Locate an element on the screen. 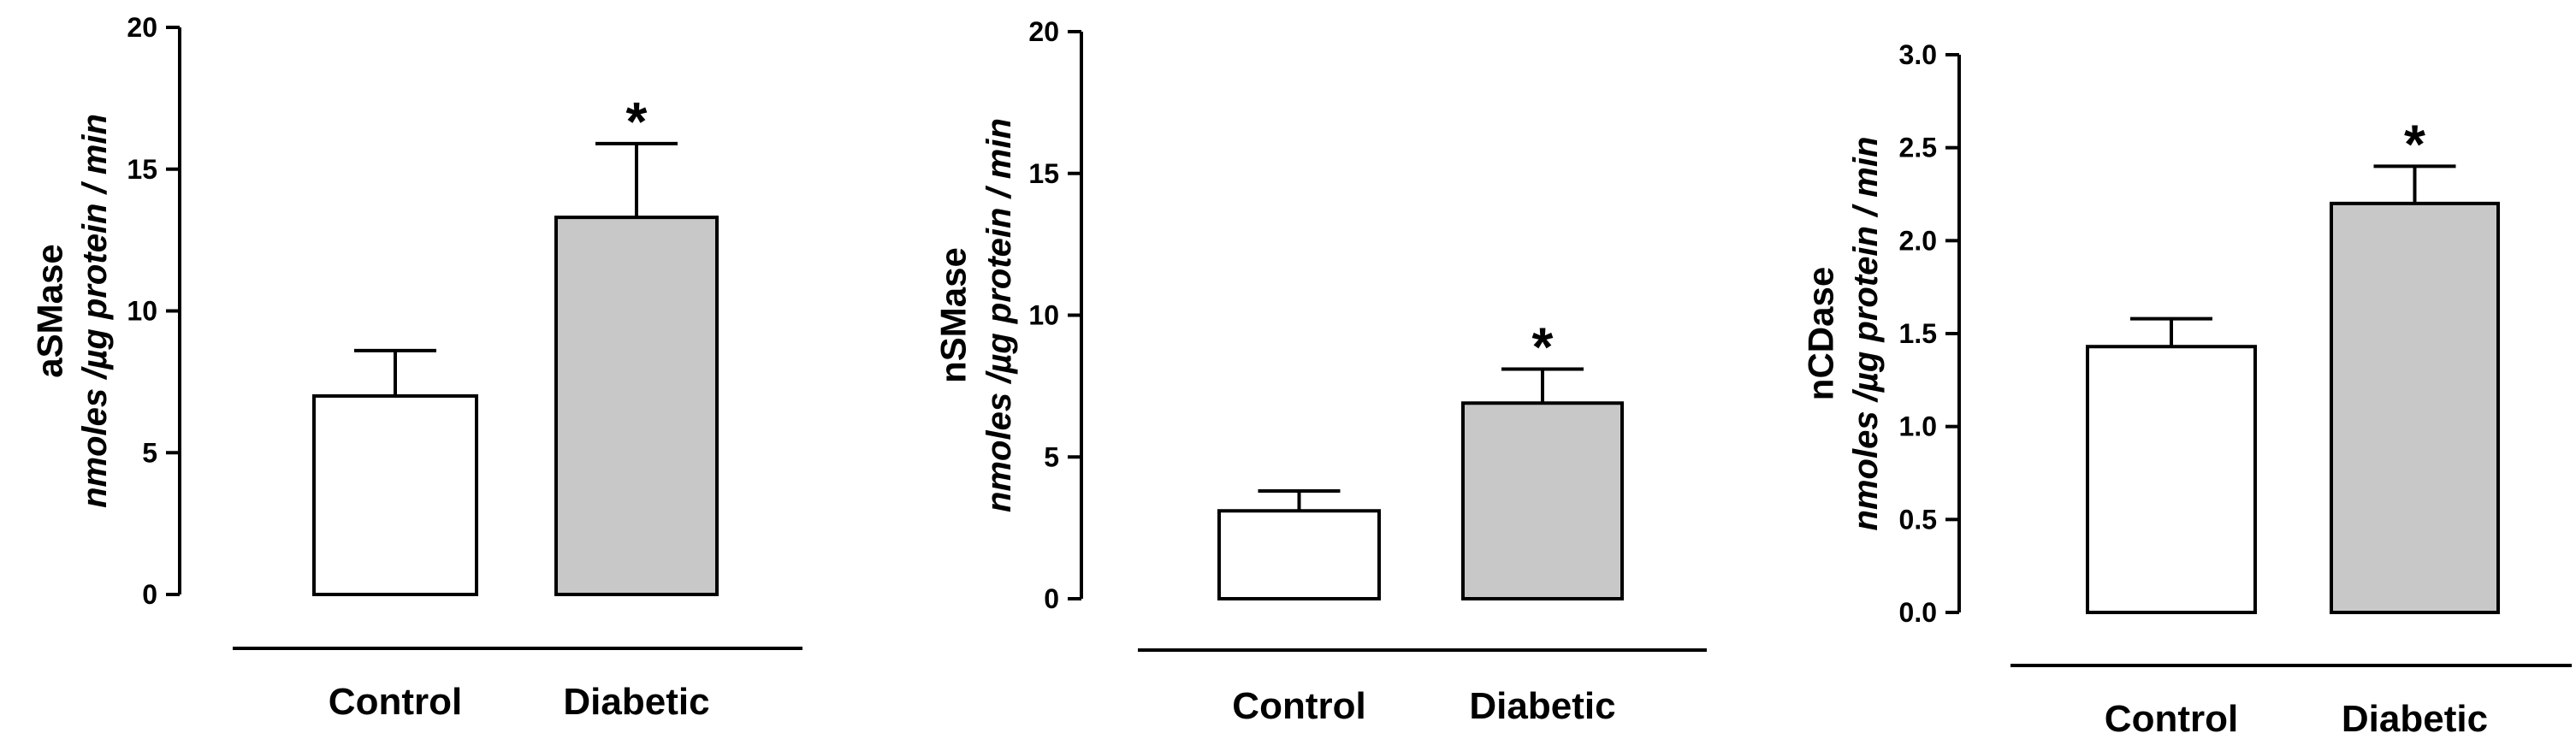  y-tick-label: 0.0 is located at coordinates (1918, 612).